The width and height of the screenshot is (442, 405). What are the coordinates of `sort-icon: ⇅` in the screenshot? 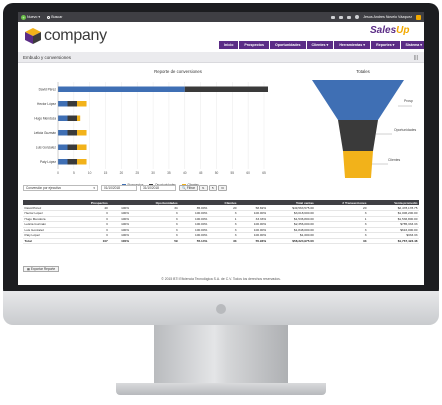 It's located at (203, 188).